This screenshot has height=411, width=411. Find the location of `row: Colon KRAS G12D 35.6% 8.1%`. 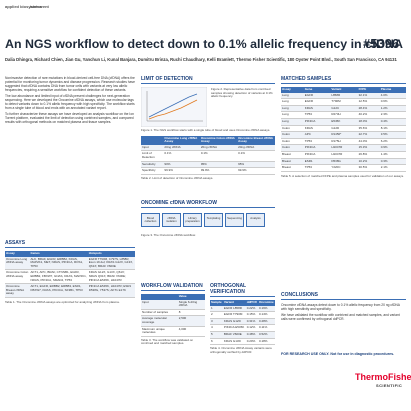

row: Colon KRAS G12D 35.6% 8.1% is located at coordinates (343, 129).